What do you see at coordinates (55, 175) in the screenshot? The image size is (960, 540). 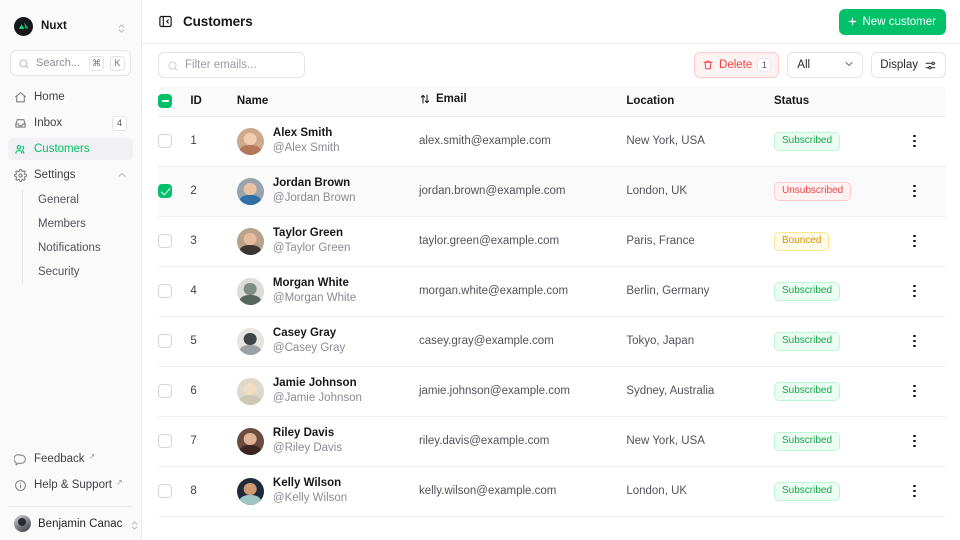 I see `sidebar-item-label: Settings` at bounding box center [55, 175].